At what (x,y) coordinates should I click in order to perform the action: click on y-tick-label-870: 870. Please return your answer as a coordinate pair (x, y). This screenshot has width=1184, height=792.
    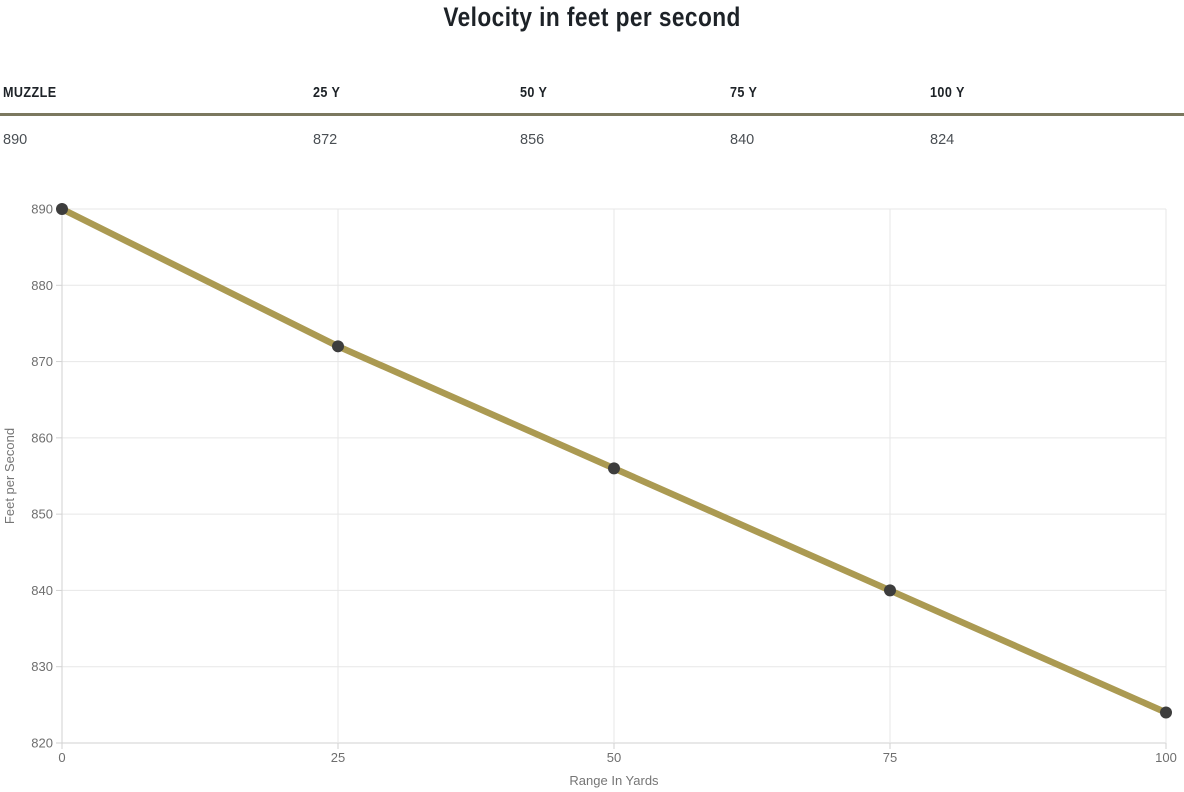
    Looking at the image, I should click on (42, 361).